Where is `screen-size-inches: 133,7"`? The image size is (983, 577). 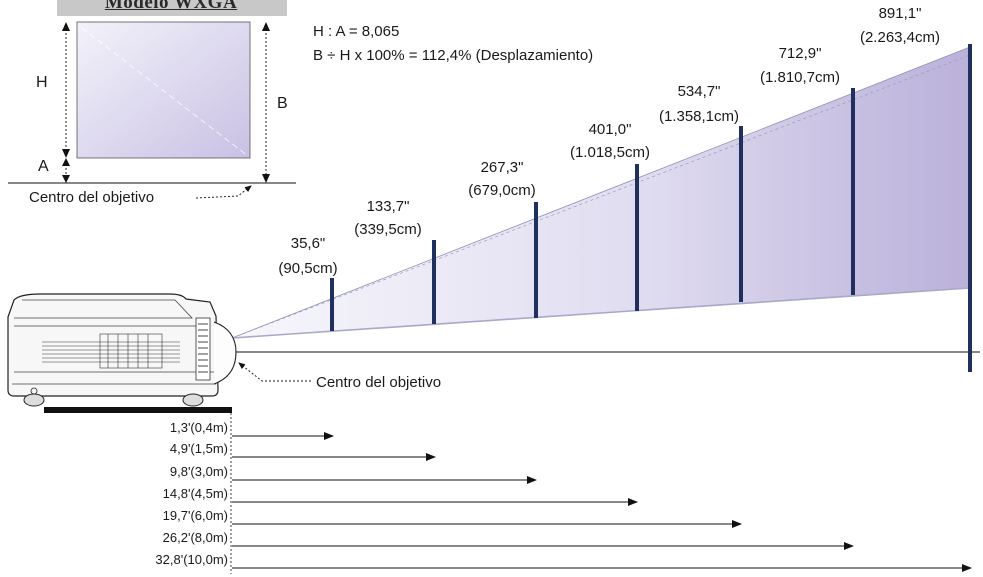
screen-size-inches: 133,7" is located at coordinates (388, 206).